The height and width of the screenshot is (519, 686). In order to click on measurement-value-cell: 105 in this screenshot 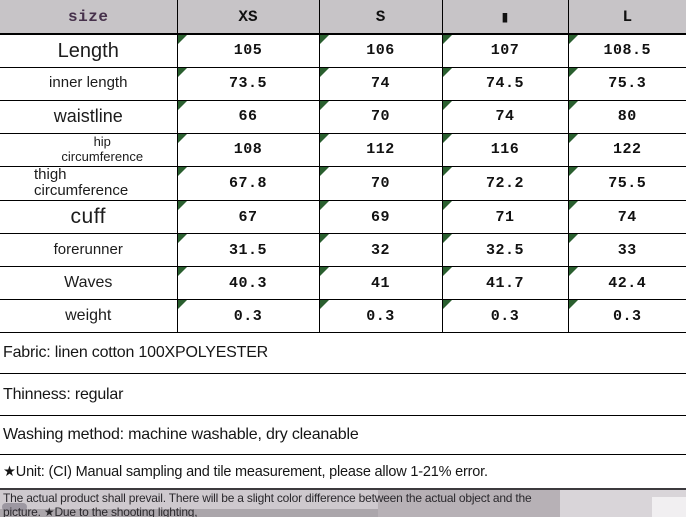, I will do `click(248, 50)`.